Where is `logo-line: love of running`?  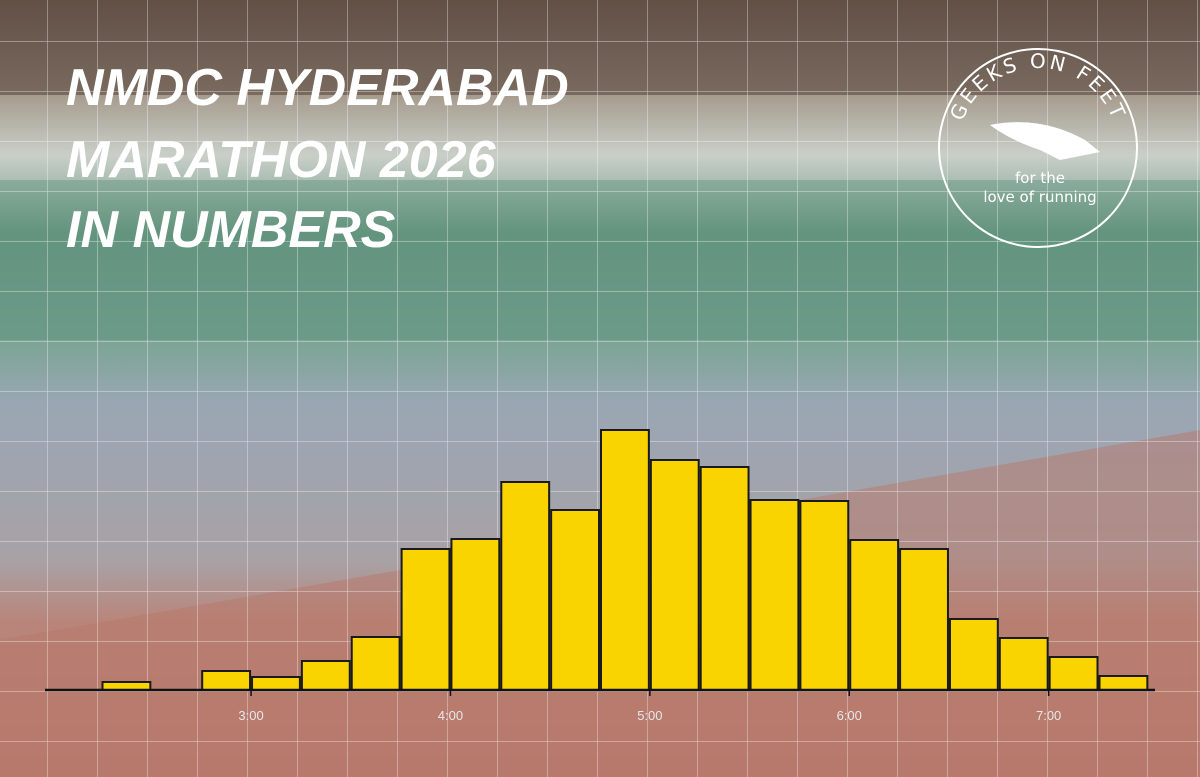
logo-line: love of running is located at coordinates (1039, 197).